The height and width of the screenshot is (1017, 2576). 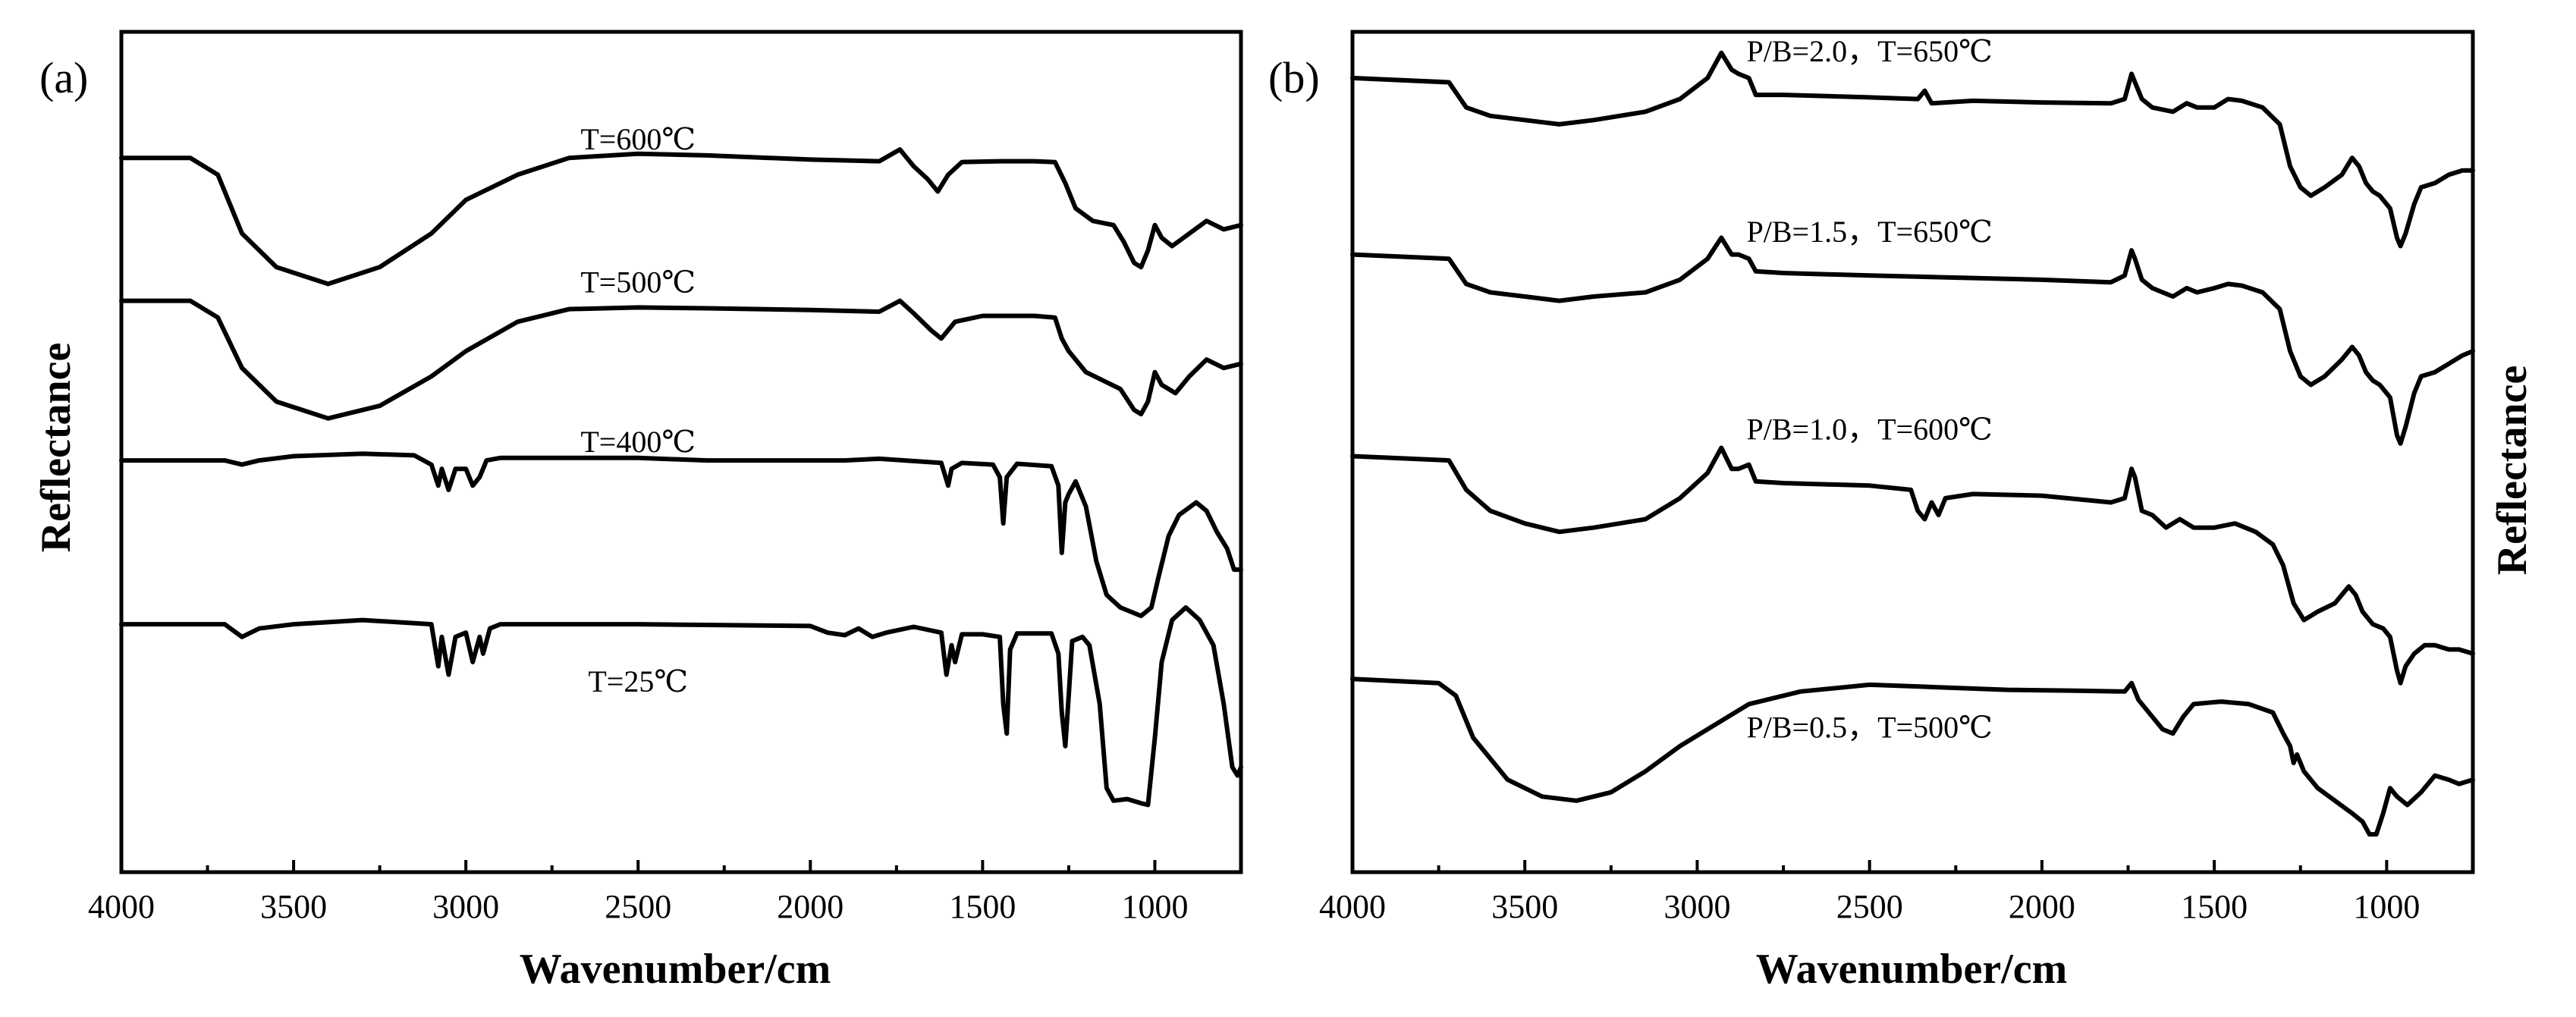 I want to click on x-tick-label-a-2500: 2500, so click(x=638, y=906).